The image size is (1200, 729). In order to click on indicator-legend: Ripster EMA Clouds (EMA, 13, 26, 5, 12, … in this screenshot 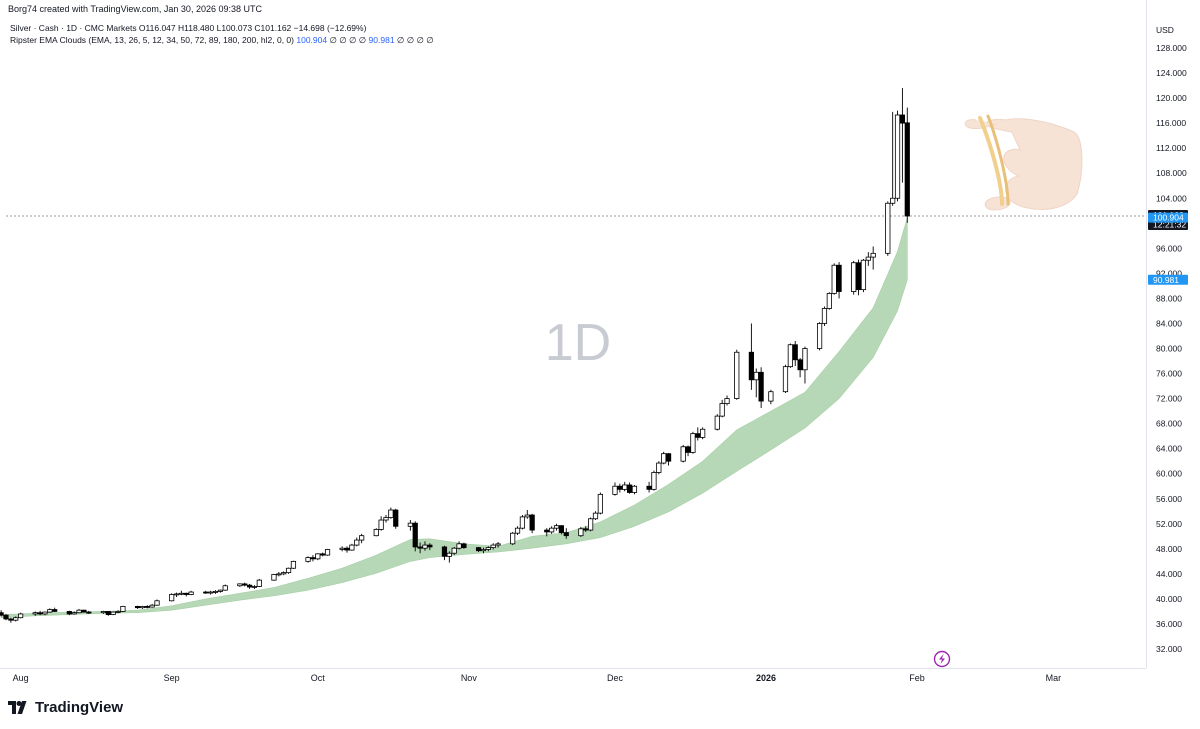, I will do `click(222, 40)`.